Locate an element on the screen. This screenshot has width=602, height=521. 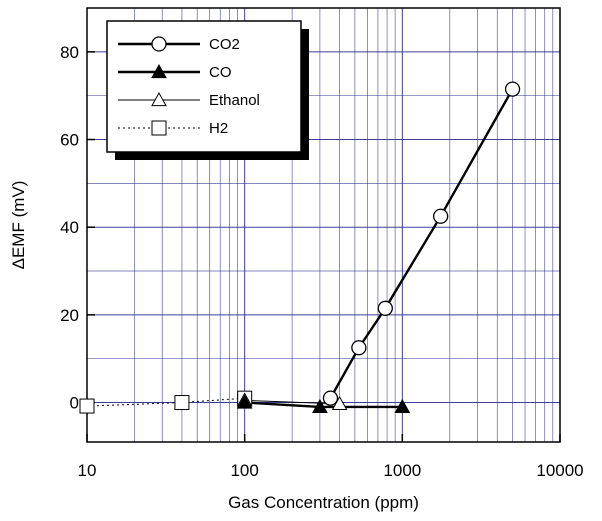
series-line-ethanol is located at coordinates (292, 402).